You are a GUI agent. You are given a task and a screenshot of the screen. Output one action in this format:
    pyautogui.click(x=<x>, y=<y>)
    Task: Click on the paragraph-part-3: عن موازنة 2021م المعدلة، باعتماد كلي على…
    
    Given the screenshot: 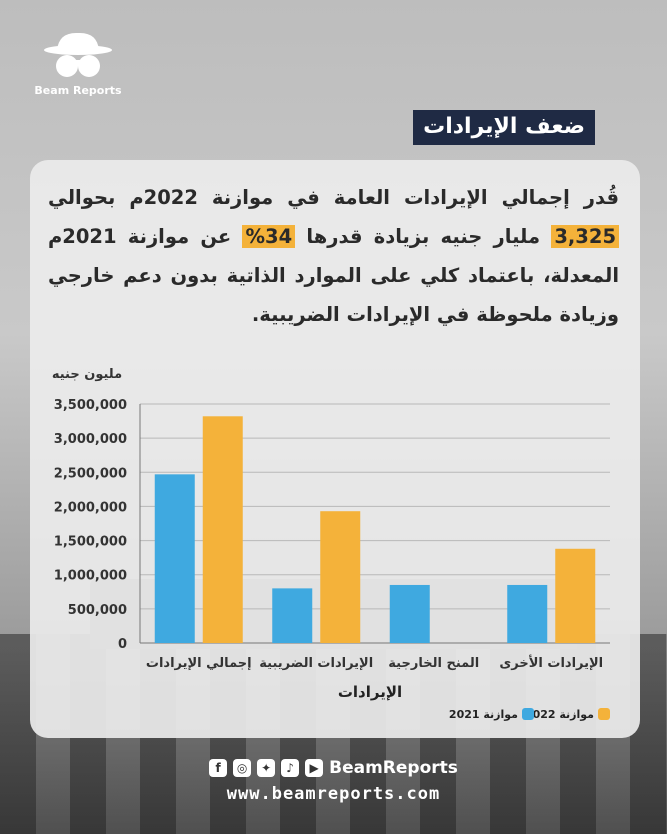 What is the action you would take?
    pyautogui.click(x=333, y=275)
    